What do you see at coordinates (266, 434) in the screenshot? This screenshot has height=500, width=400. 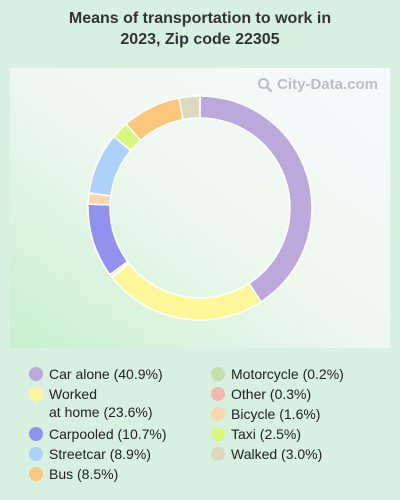 I see `legend-label: Taxi (2.5%)` at bounding box center [266, 434].